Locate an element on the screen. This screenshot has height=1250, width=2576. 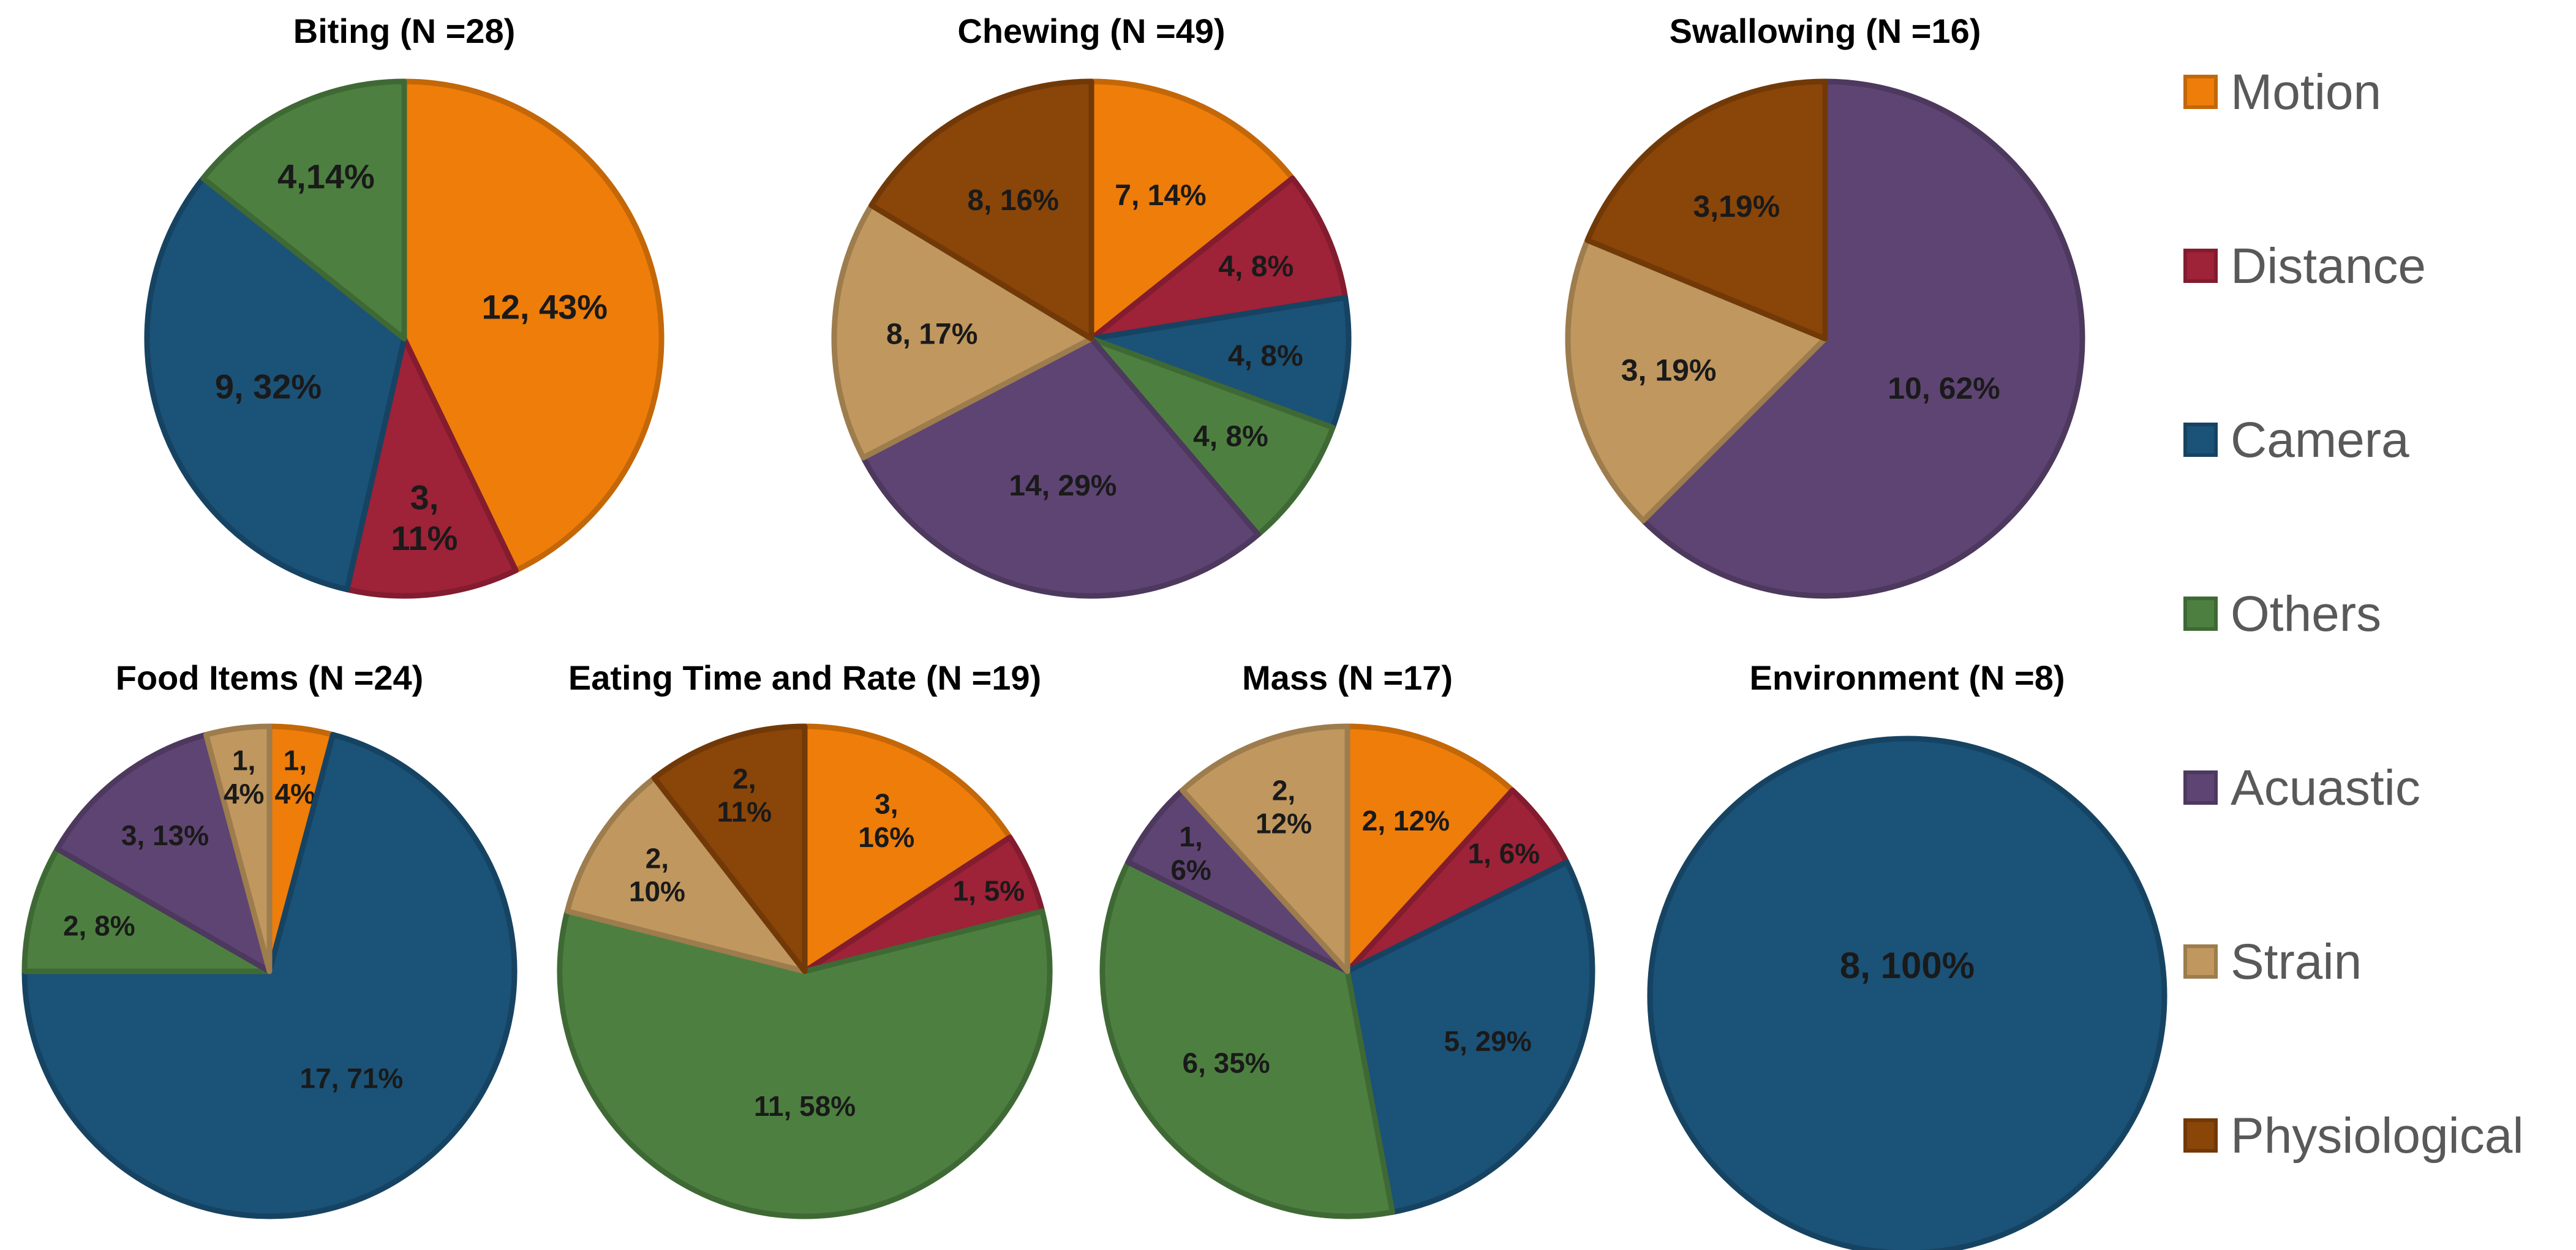
chart-title: Mass (N =17) is located at coordinates (1348, 677).